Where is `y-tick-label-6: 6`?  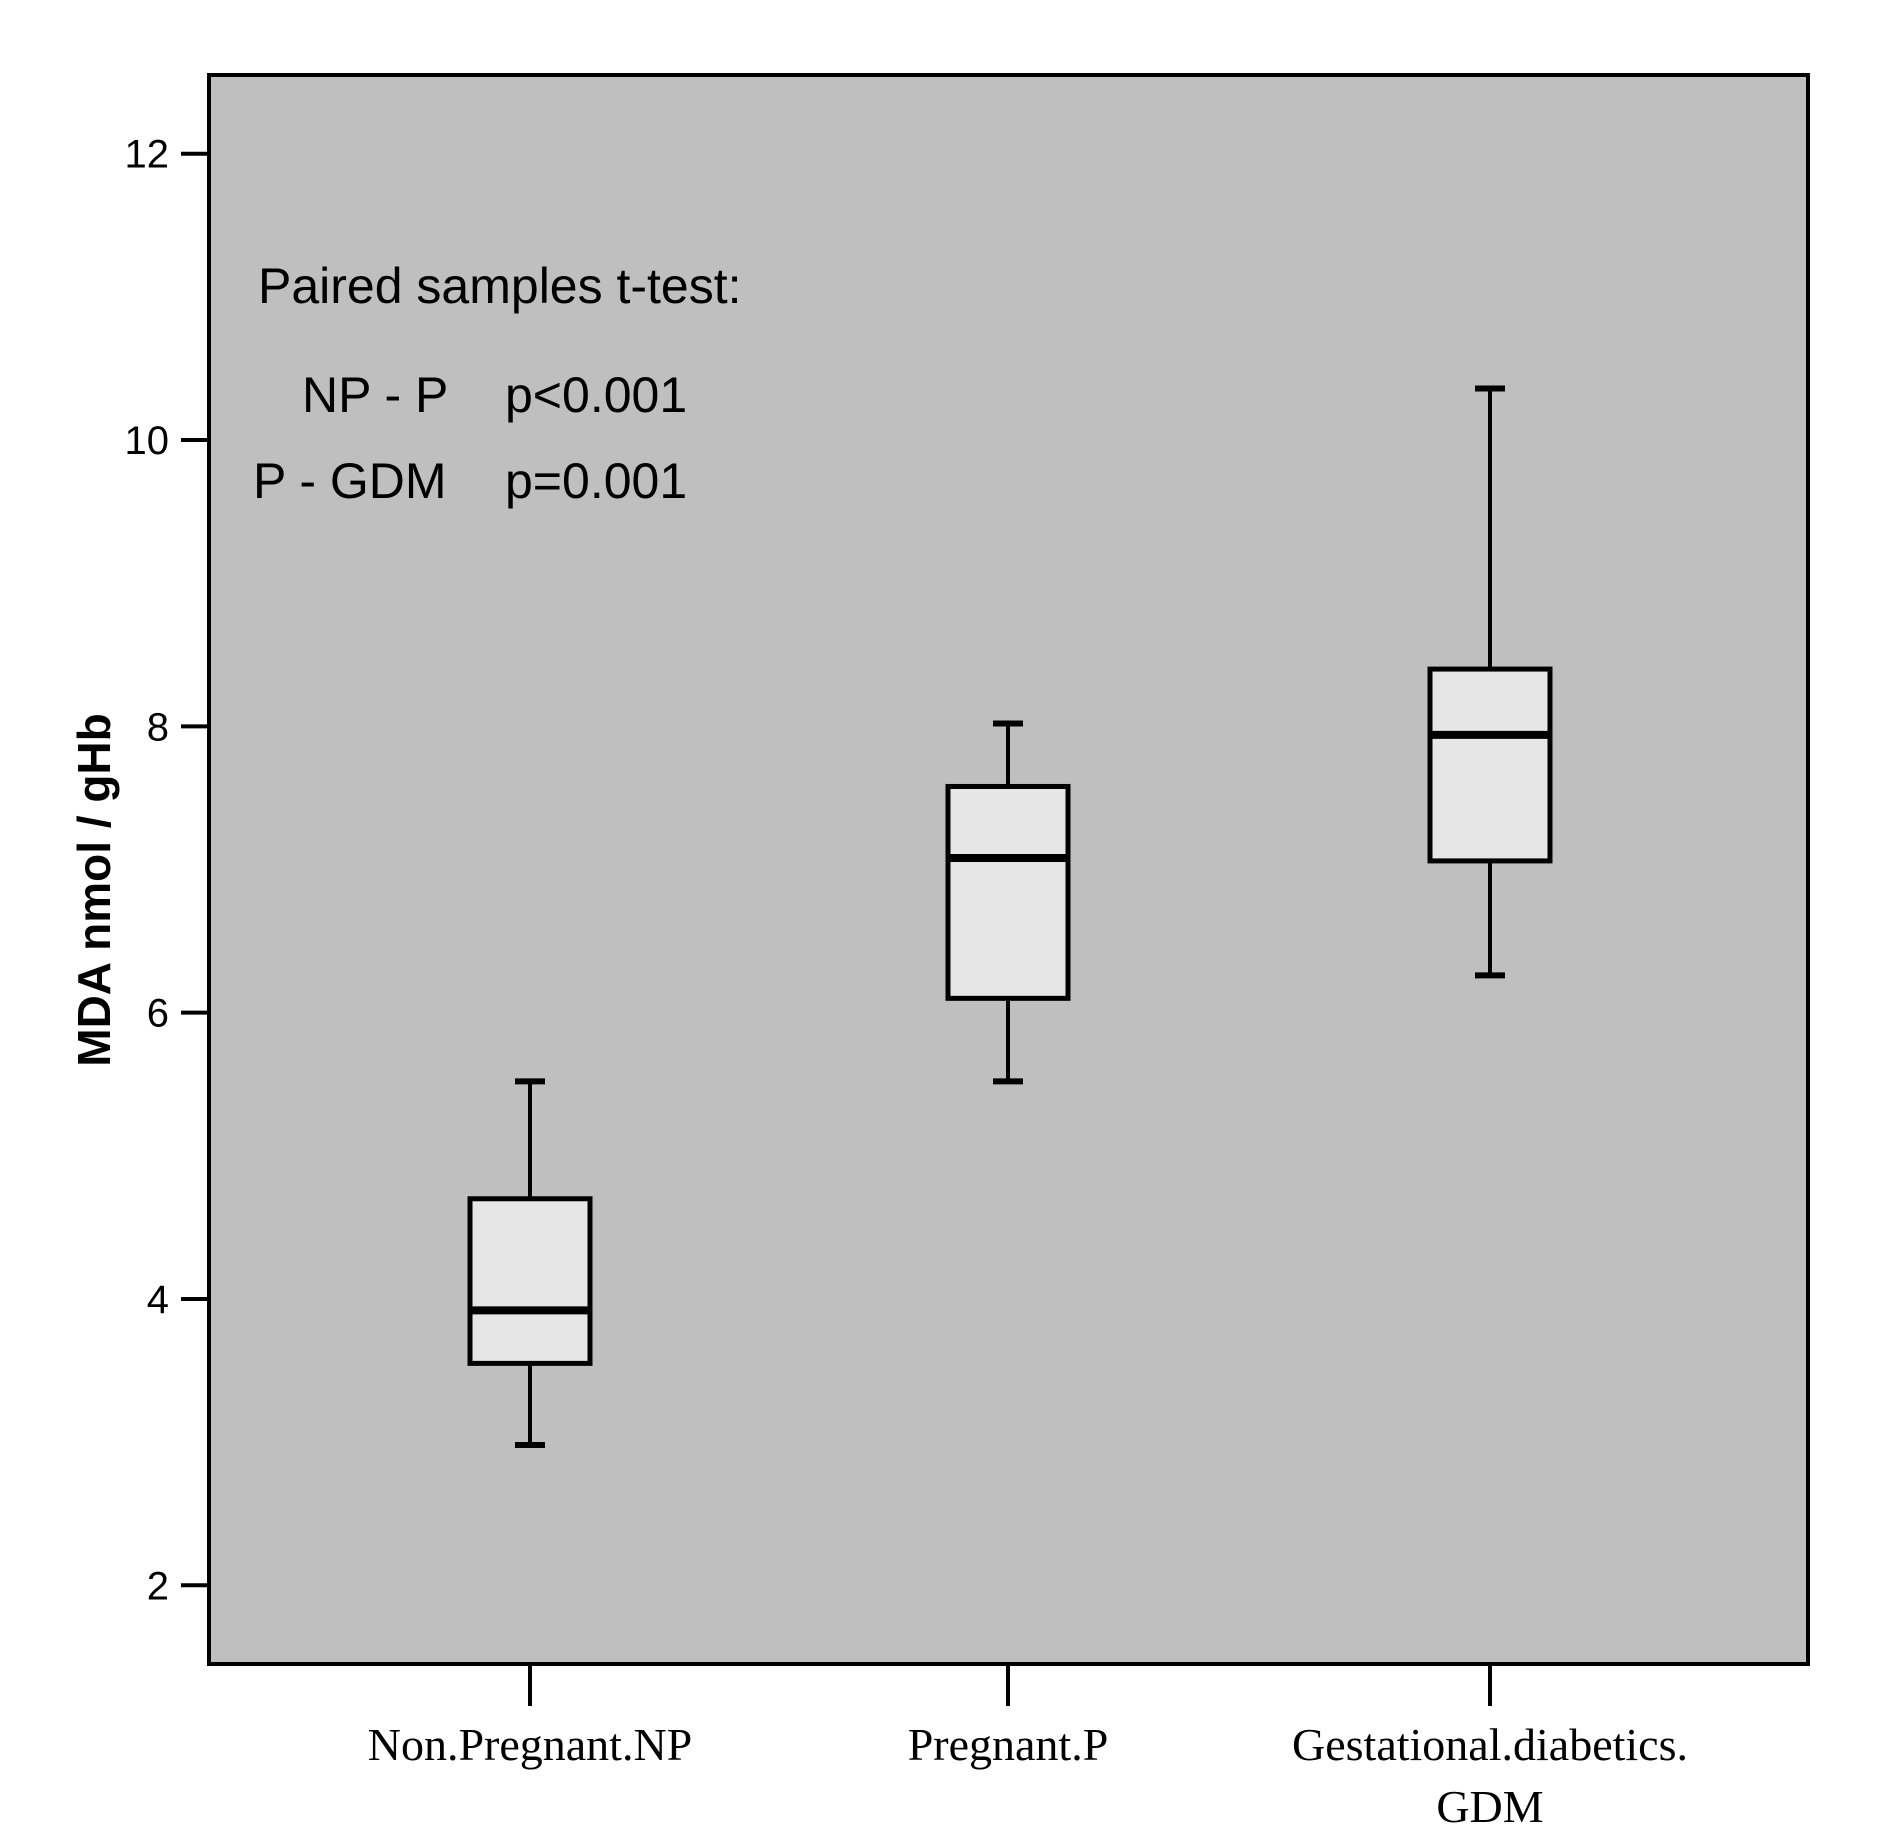 y-tick-label-6: 6 is located at coordinates (158, 1014).